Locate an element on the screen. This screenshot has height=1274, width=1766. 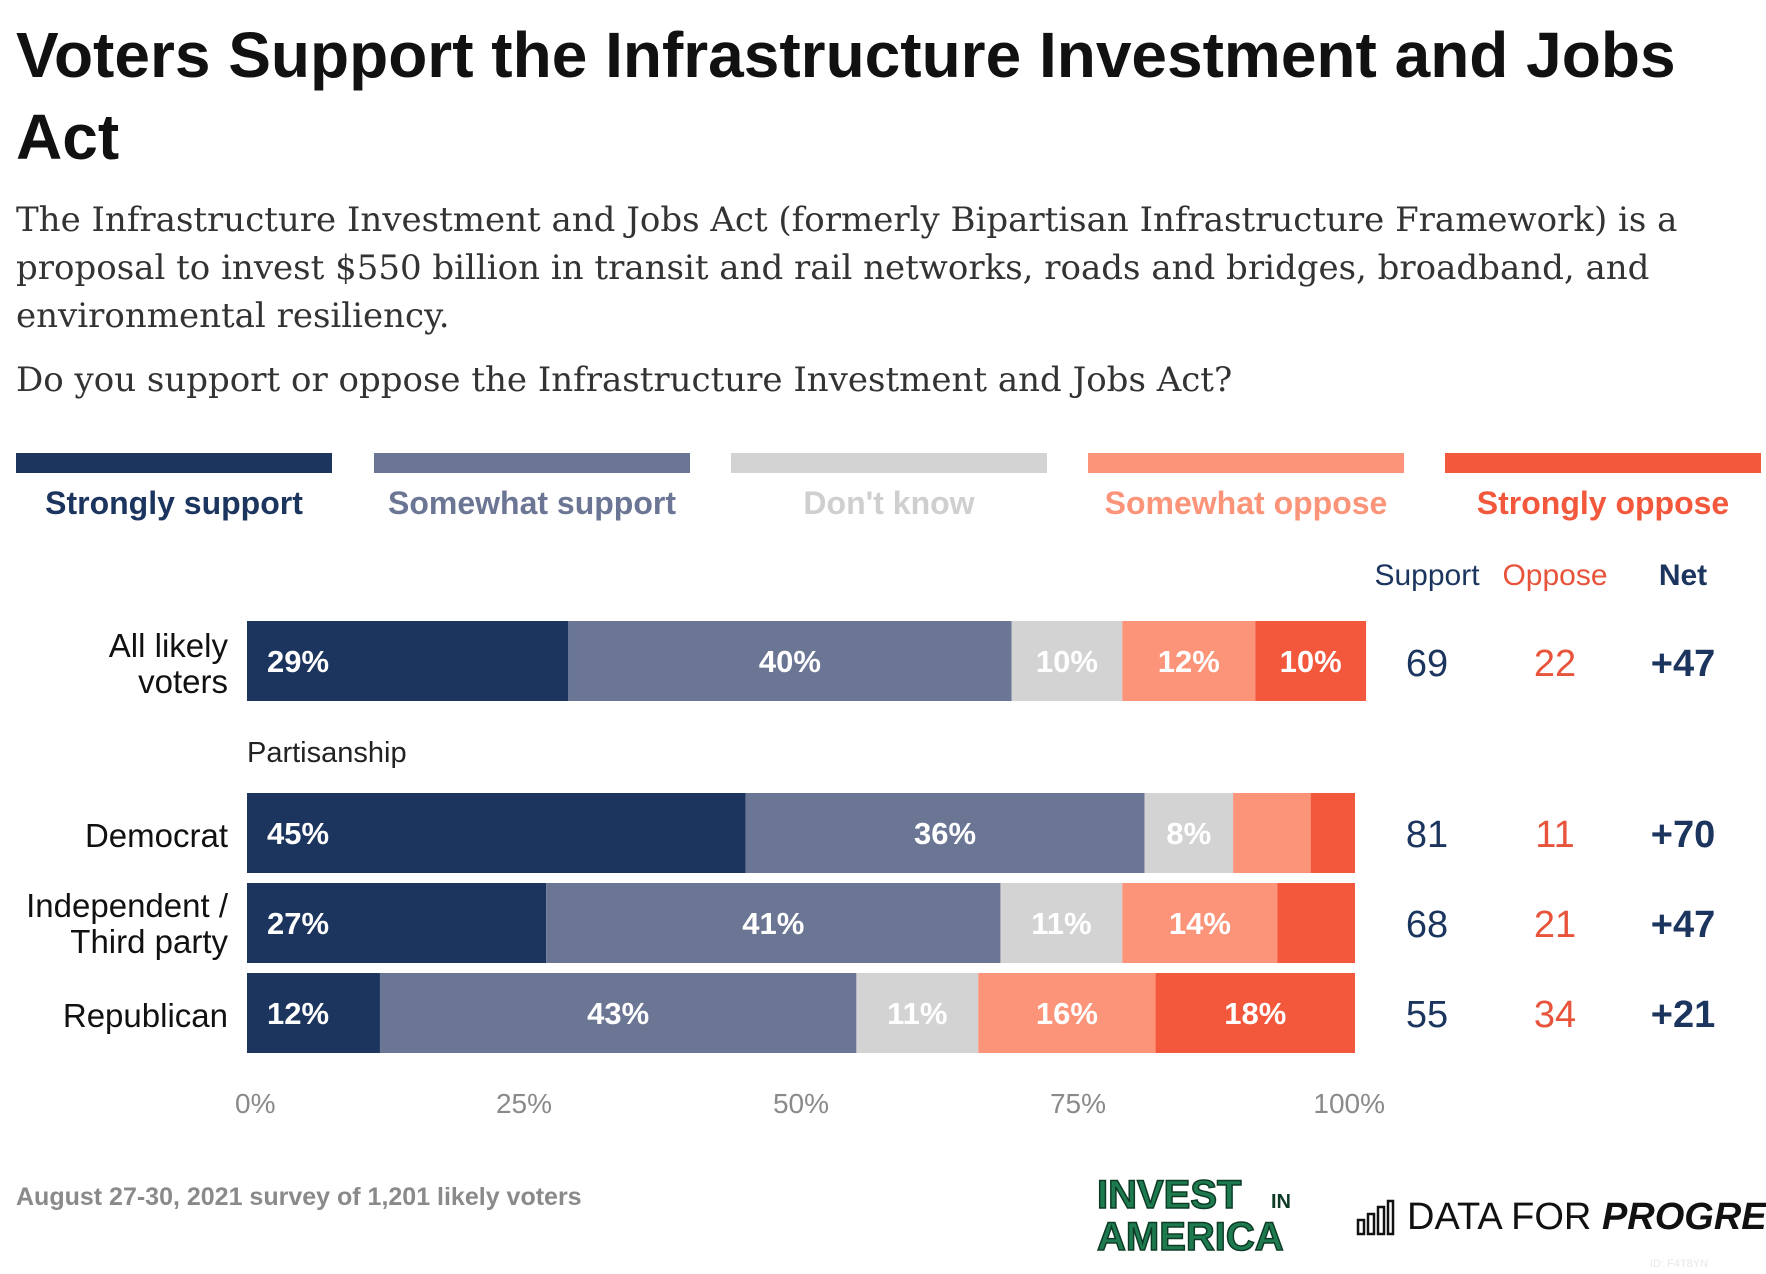
logo-invest-text: INVEST is located at coordinates (1169, 1195).